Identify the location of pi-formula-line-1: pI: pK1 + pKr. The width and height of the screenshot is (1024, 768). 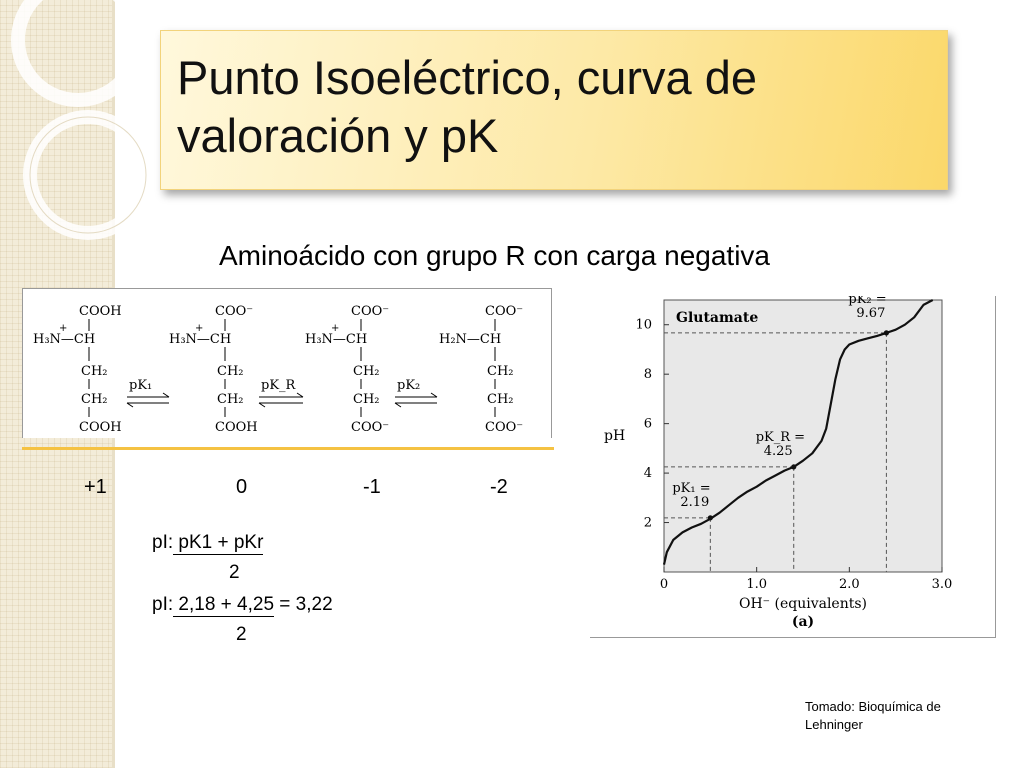
(208, 543).